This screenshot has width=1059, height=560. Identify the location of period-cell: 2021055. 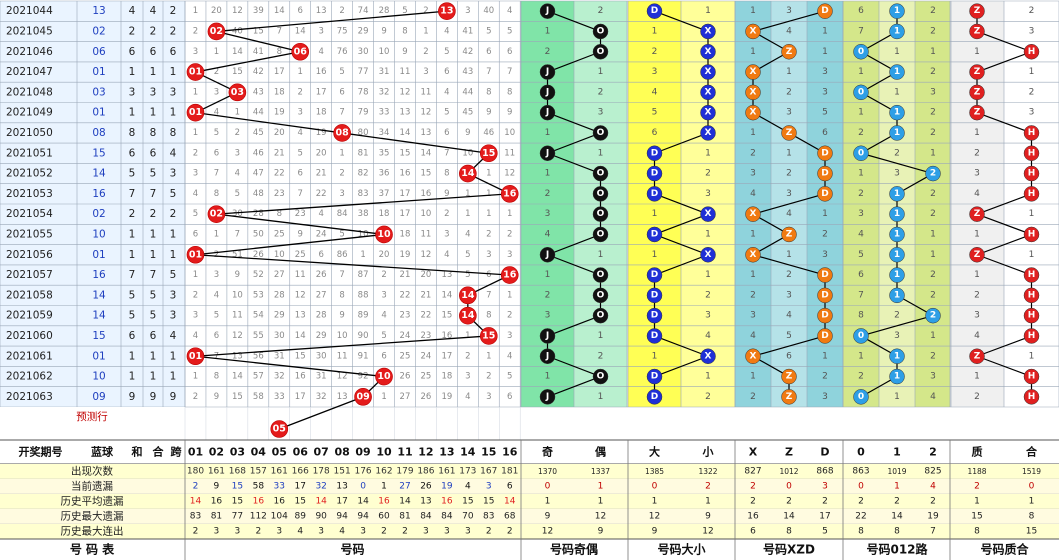
(29, 234).